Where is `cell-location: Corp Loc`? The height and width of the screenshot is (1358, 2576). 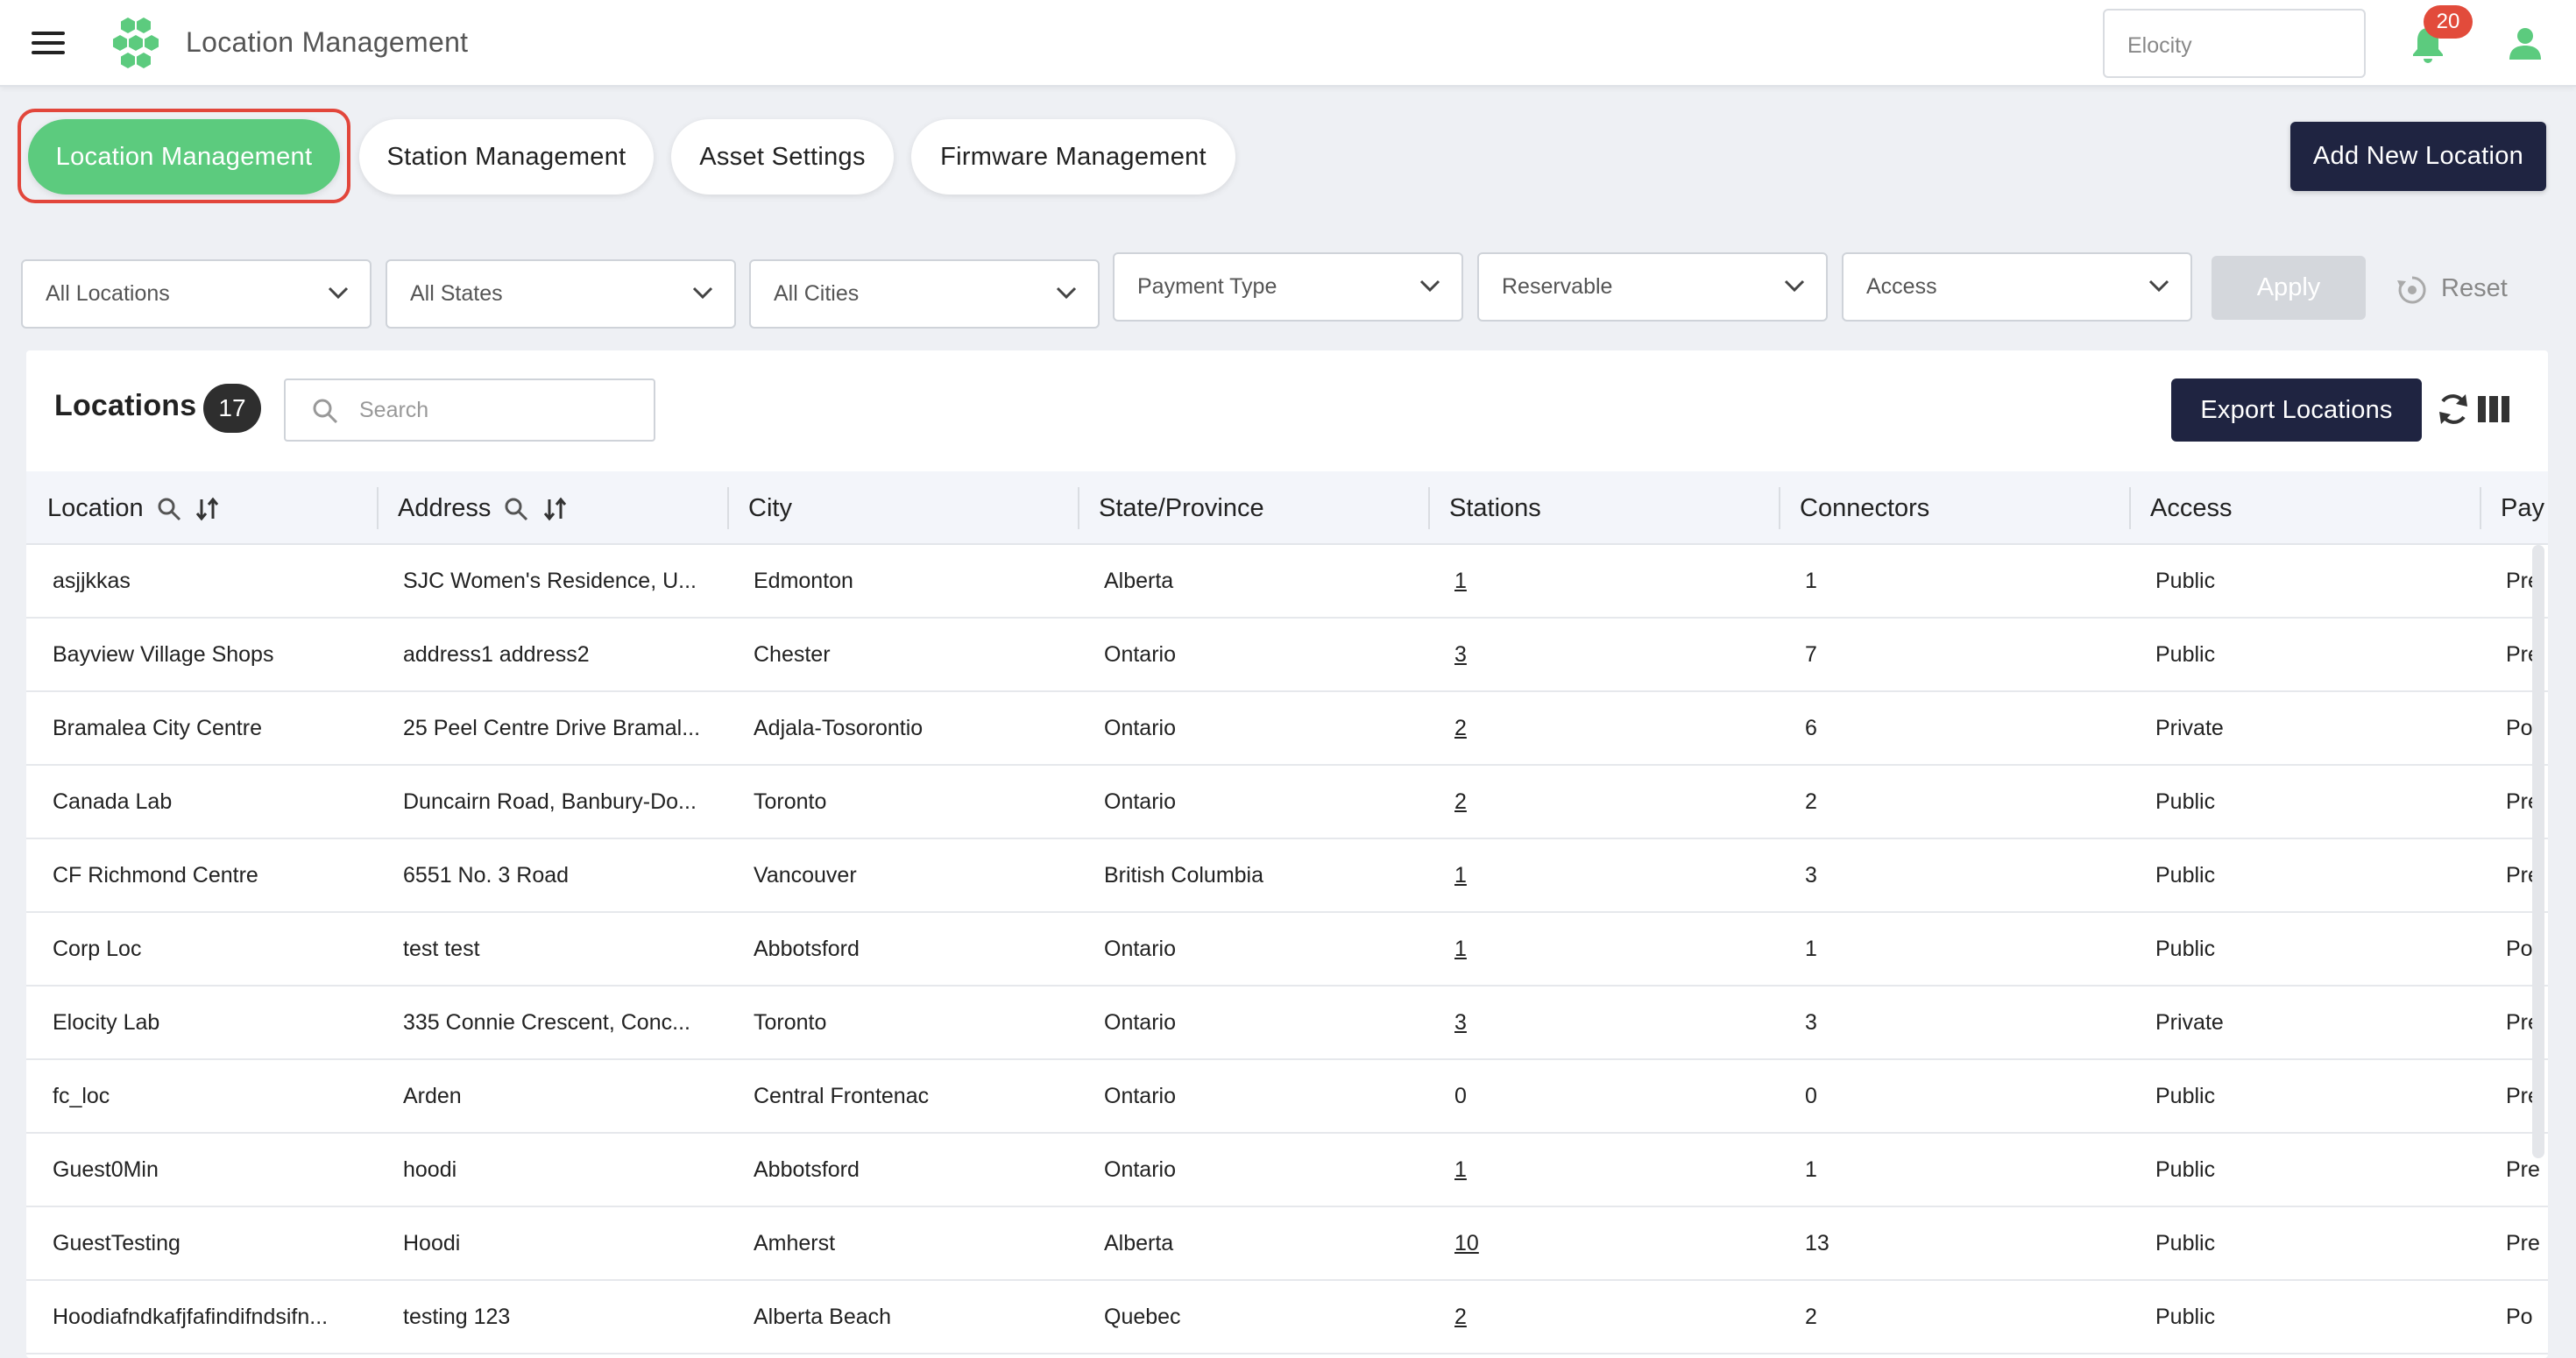
cell-location: Corp Loc is located at coordinates (97, 949).